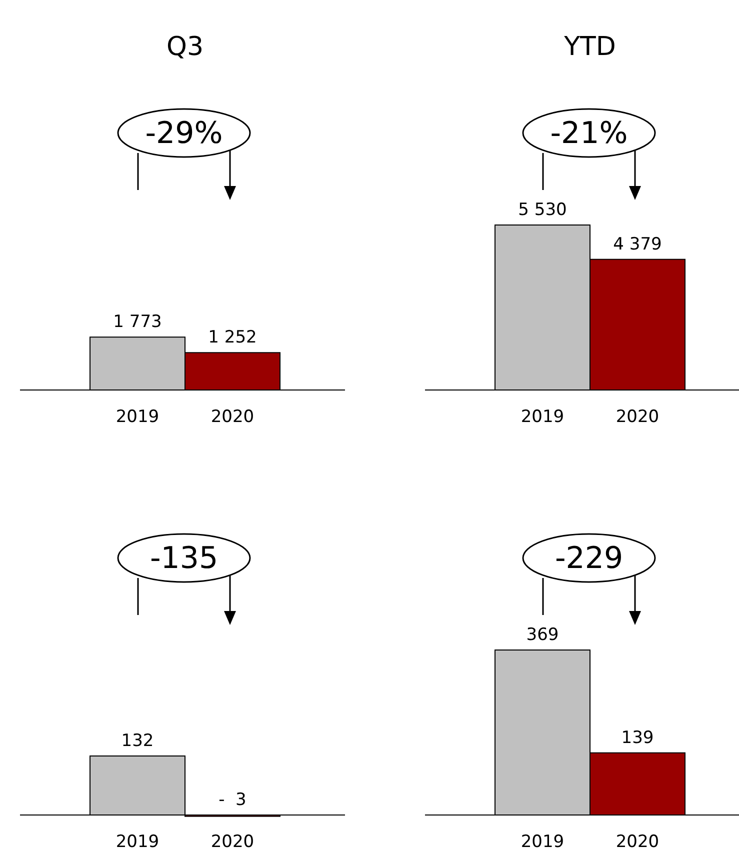 This screenshot has height=851, width=739. Describe the element at coordinates (637, 244) in the screenshot. I see `data-label: 4 379` at that location.